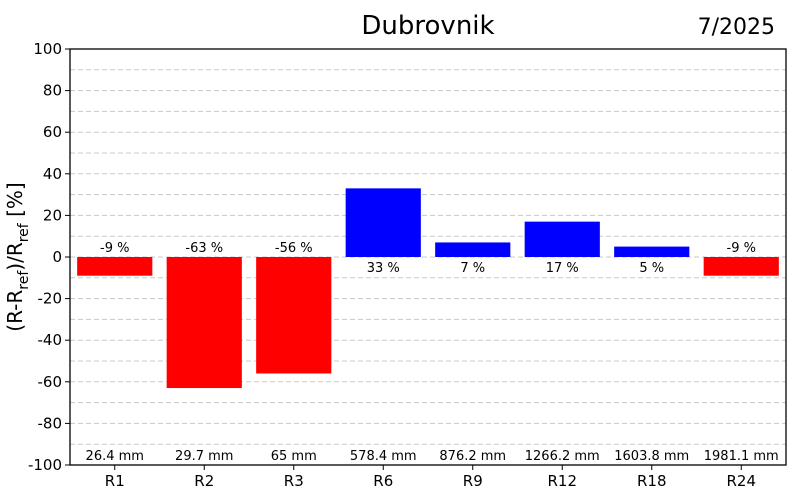 This screenshot has width=800, height=500. What do you see at coordinates (427, 26) in the screenshot?
I see `chart-title: Dubrovnik` at bounding box center [427, 26].